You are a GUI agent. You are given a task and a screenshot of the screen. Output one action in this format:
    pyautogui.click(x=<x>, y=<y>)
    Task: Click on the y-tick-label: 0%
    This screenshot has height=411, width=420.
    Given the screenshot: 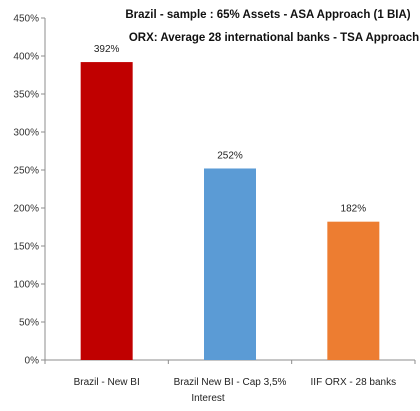 What is the action you would take?
    pyautogui.click(x=32, y=361)
    